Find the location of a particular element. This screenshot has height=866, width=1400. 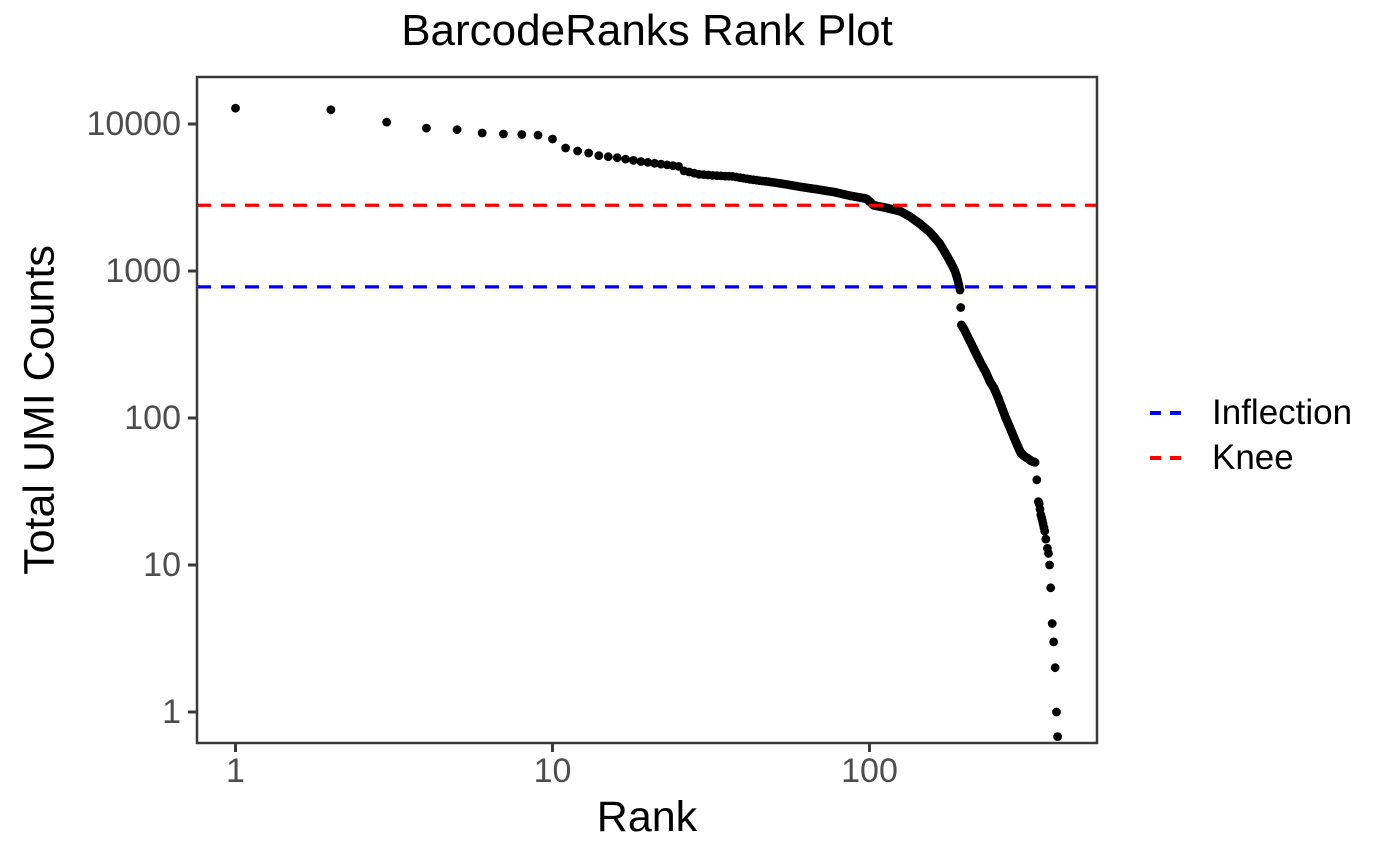

y-axis-tick-label: 100 is located at coordinates (152, 418).